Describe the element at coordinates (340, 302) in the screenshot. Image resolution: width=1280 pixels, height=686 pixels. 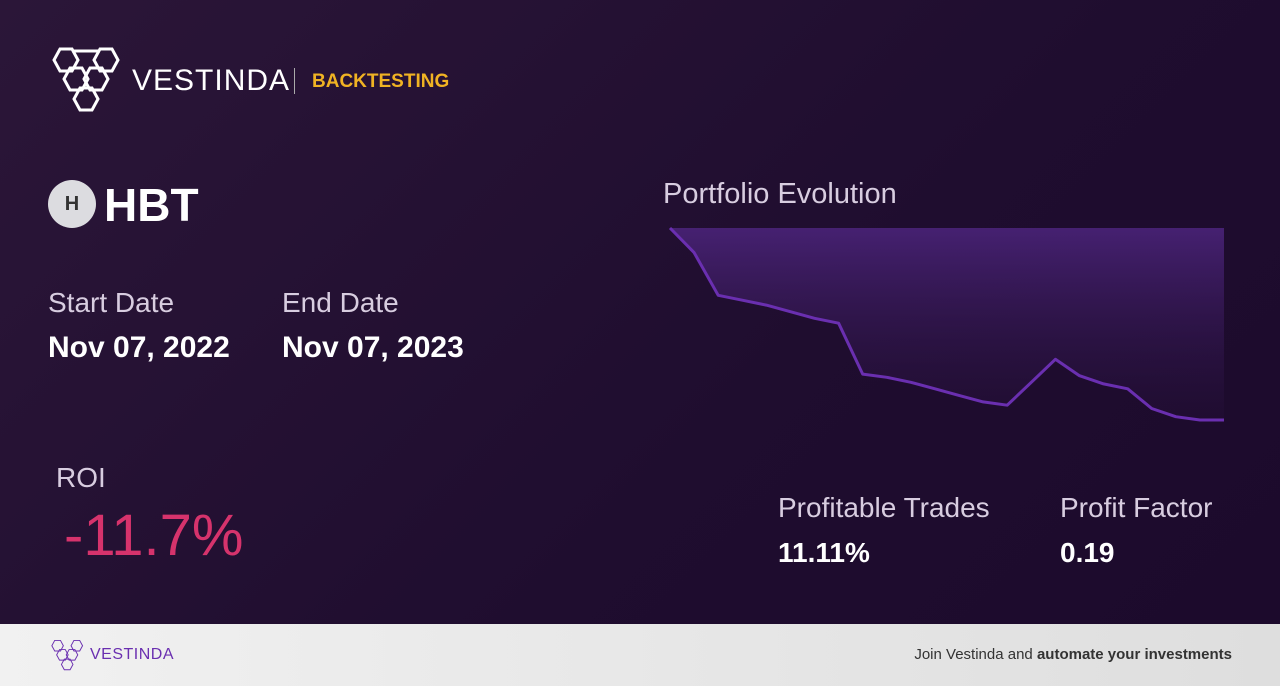
I see `end-date-label: End Date` at that location.